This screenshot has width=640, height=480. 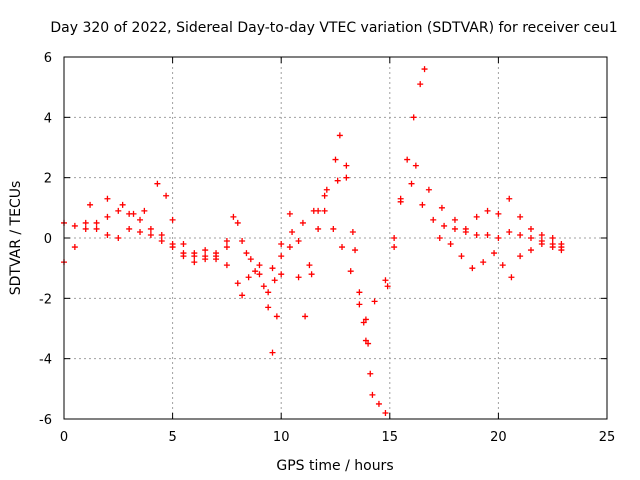 I want to click on y-axis-label: SDTVAR / TECUs, so click(x=16, y=238).